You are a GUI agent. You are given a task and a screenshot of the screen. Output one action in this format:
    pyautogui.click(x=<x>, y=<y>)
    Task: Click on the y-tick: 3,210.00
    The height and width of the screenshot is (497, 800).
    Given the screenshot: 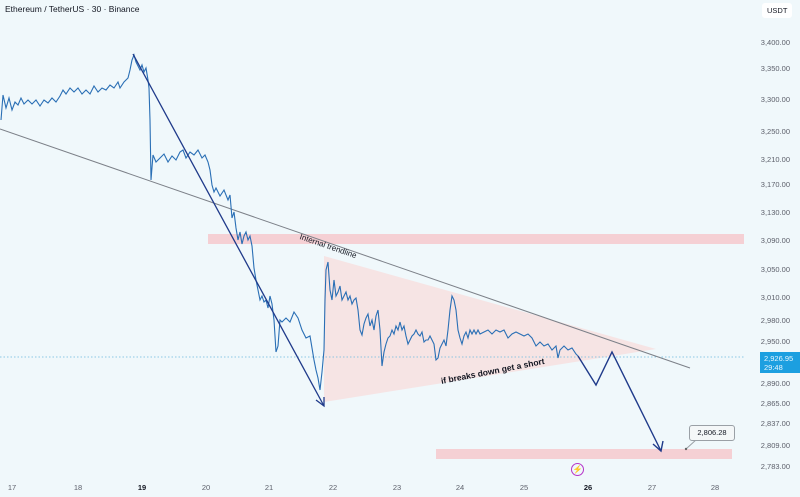 What is the action you would take?
    pyautogui.click(x=775, y=159)
    